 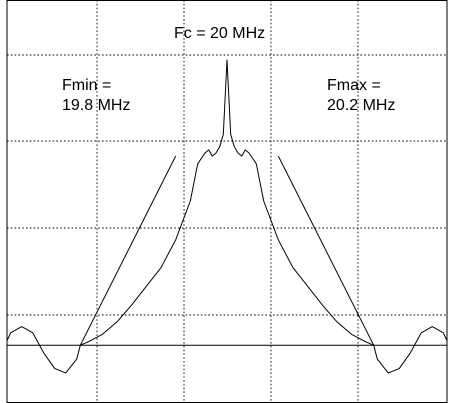 I want to click on center-frequency-label: Fc = 20 MHz, so click(x=219, y=33).